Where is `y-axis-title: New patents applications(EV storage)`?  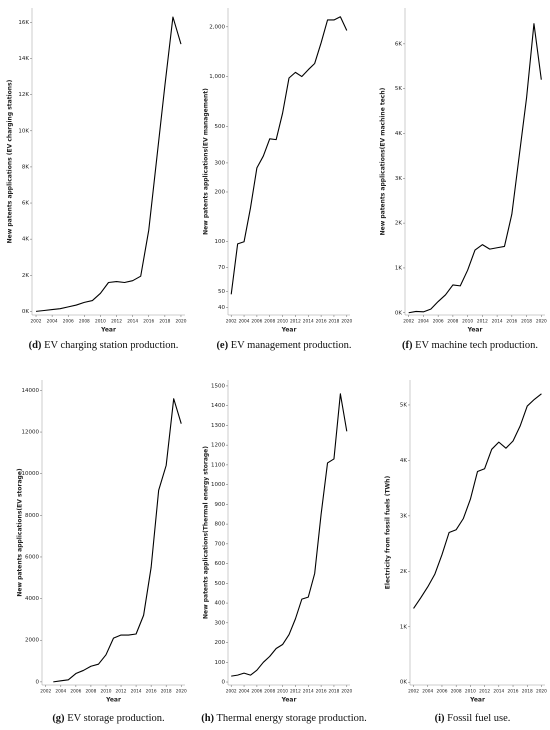
y-axis-title: New patents applications(EV storage) is located at coordinates (20, 532).